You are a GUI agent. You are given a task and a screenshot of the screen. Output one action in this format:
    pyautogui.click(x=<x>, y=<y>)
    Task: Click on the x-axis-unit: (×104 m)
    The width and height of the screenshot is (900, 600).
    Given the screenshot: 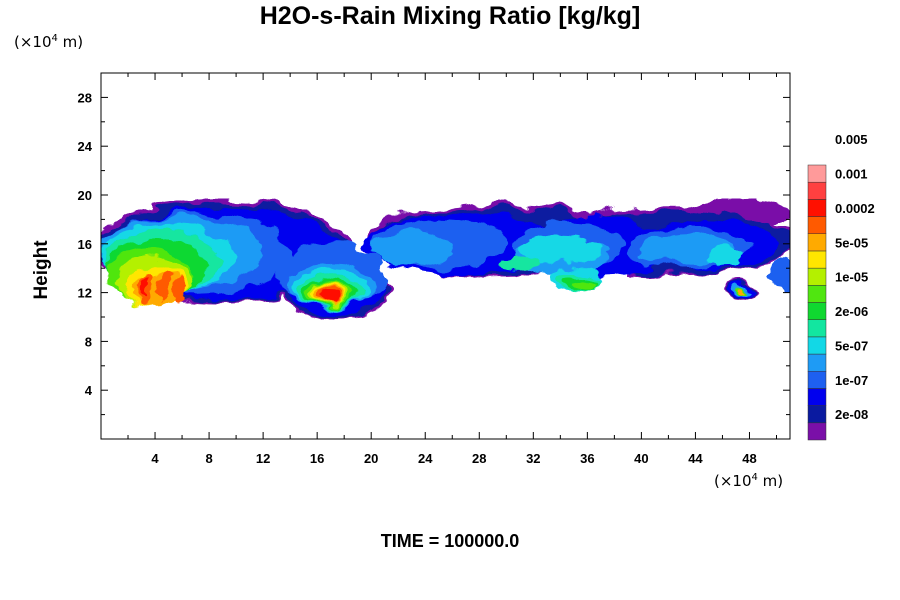 What is the action you would take?
    pyautogui.click(x=749, y=481)
    